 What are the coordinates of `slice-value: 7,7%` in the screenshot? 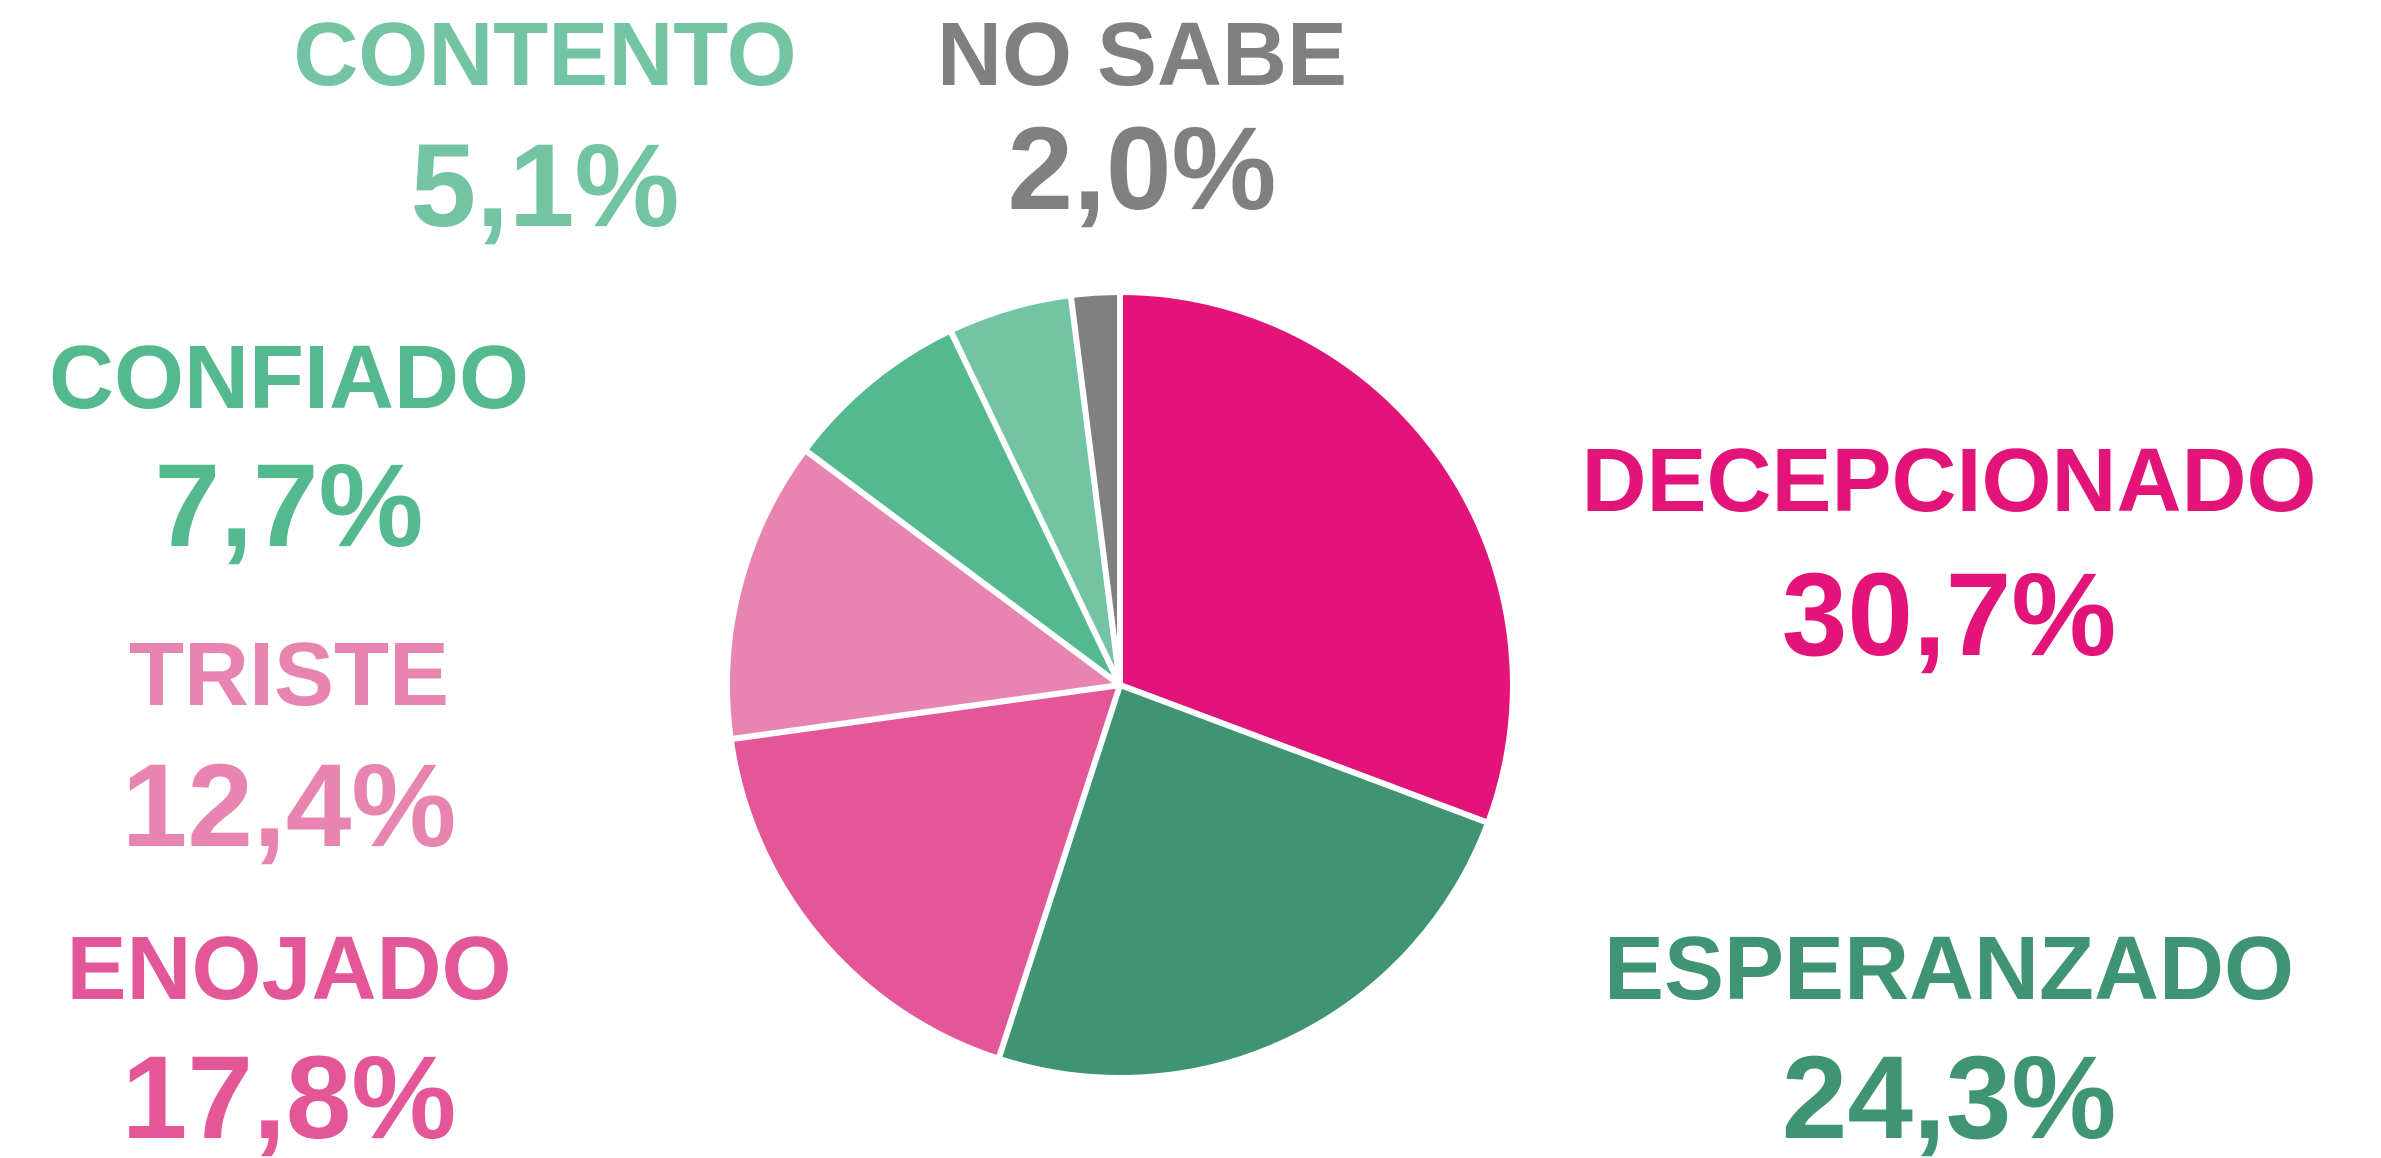 It's located at (289, 506).